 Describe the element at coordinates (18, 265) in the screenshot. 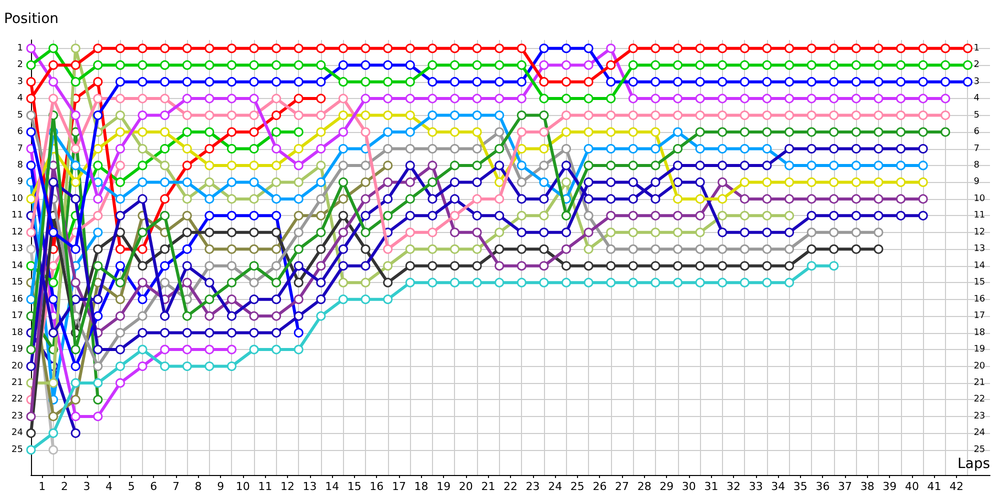

I see `y-tick-label: 14` at that location.